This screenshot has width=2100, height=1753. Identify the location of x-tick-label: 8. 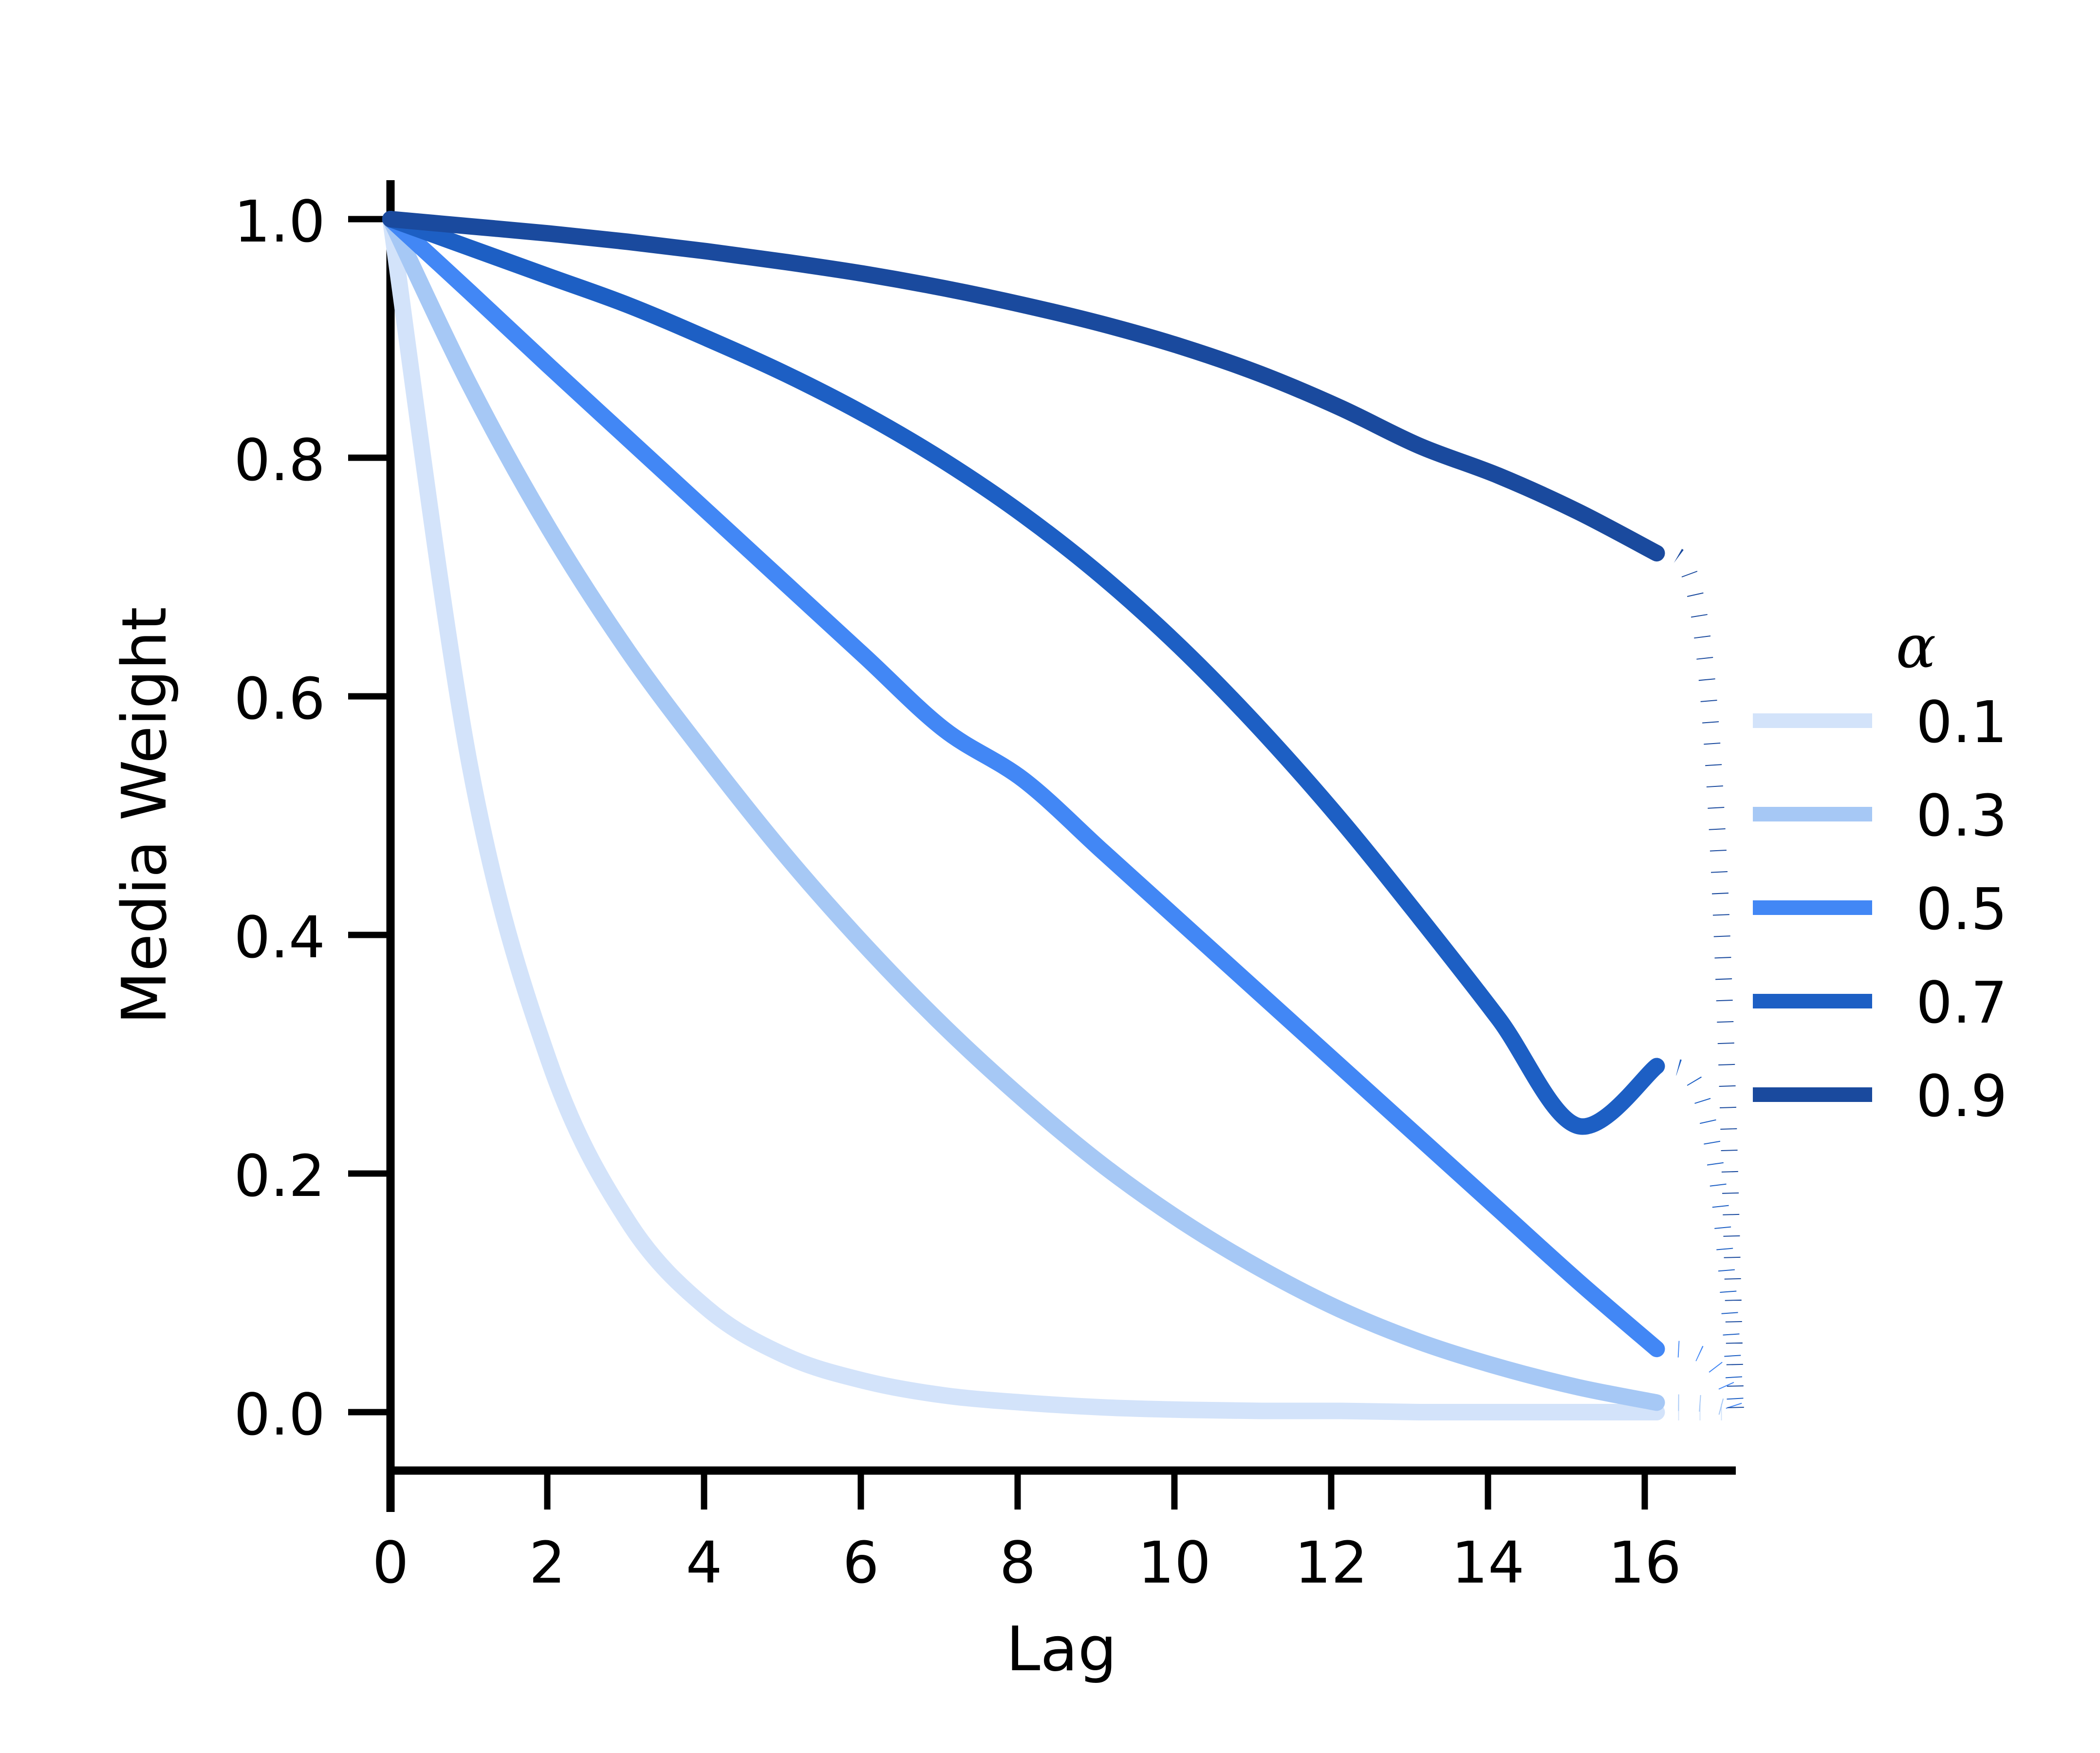
(1017, 1562).